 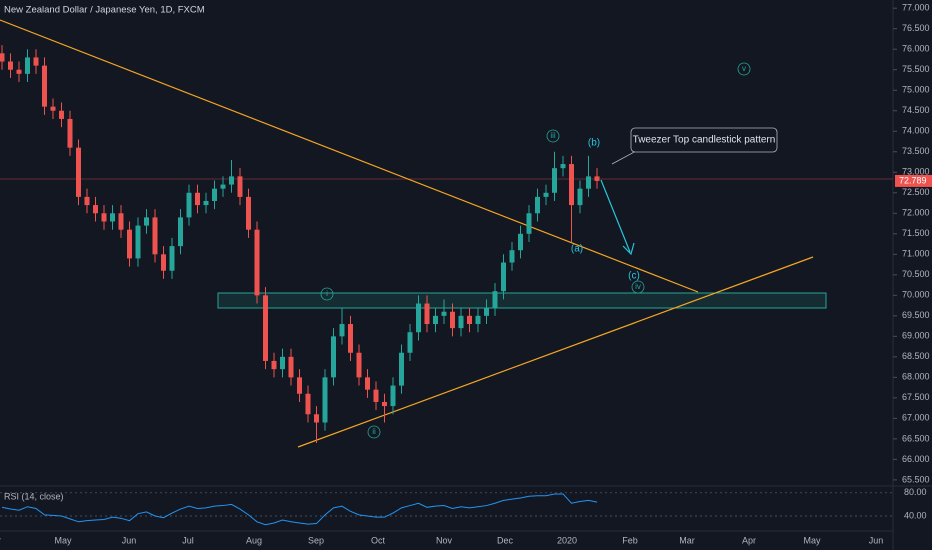 I want to click on rsi-tick-label: 40.00, so click(x=915, y=515).